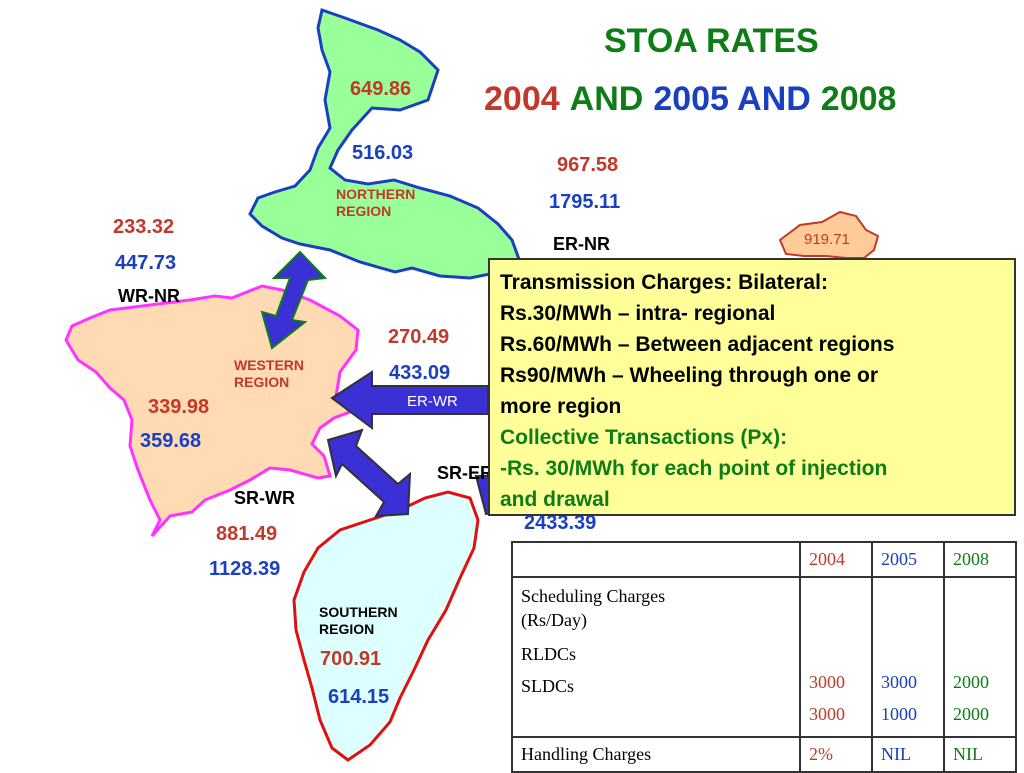 The height and width of the screenshot is (773, 1024). Describe the element at coordinates (555, 499) in the screenshot. I see `infobox-line-8: and drawal` at that location.